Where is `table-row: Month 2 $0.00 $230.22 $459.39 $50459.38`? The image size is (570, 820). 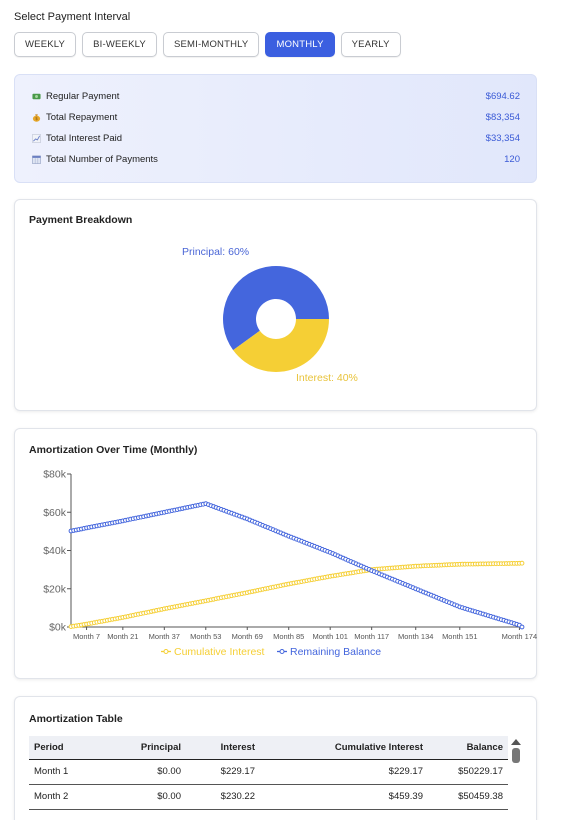 table-row: Month 2 $0.00 $230.22 $459.39 $50459.38 is located at coordinates (268, 797).